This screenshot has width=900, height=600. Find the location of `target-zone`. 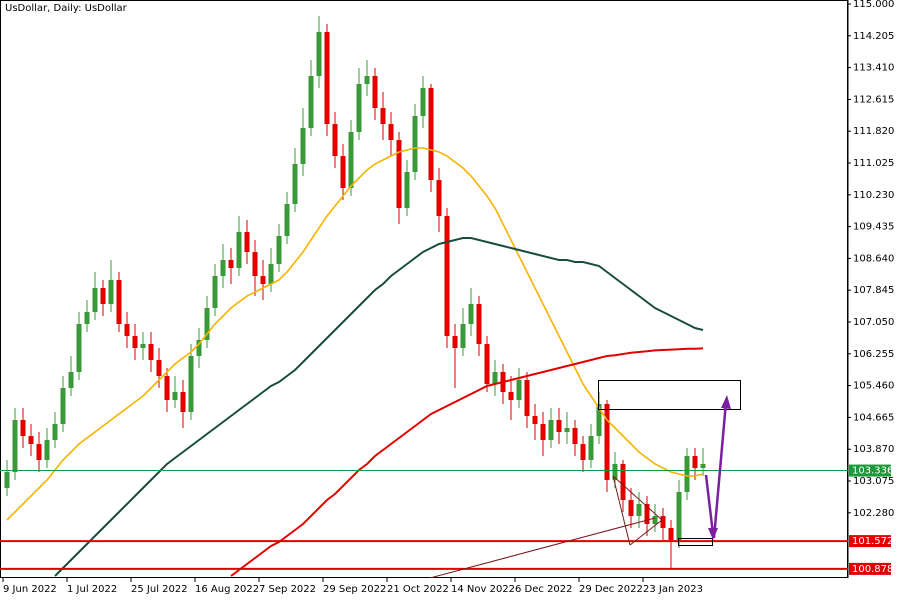

target-zone is located at coordinates (669, 395).